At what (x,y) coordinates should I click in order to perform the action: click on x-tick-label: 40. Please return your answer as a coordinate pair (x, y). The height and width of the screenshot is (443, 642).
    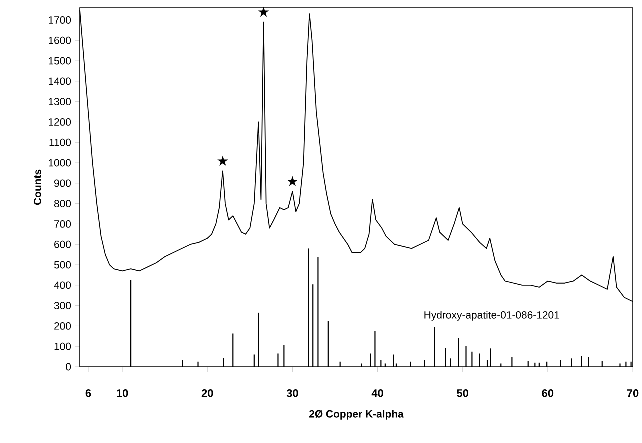
    Looking at the image, I should click on (378, 394).